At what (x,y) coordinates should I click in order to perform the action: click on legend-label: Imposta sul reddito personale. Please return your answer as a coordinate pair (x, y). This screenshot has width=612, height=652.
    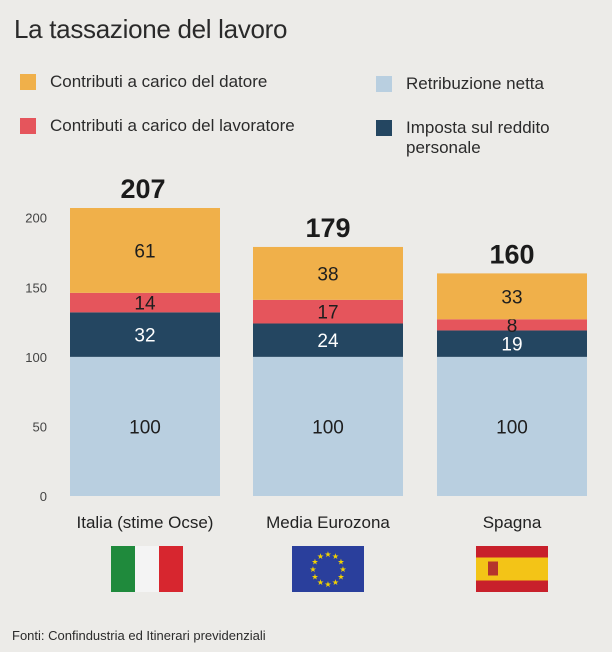
    Looking at the image, I should click on (478, 137).